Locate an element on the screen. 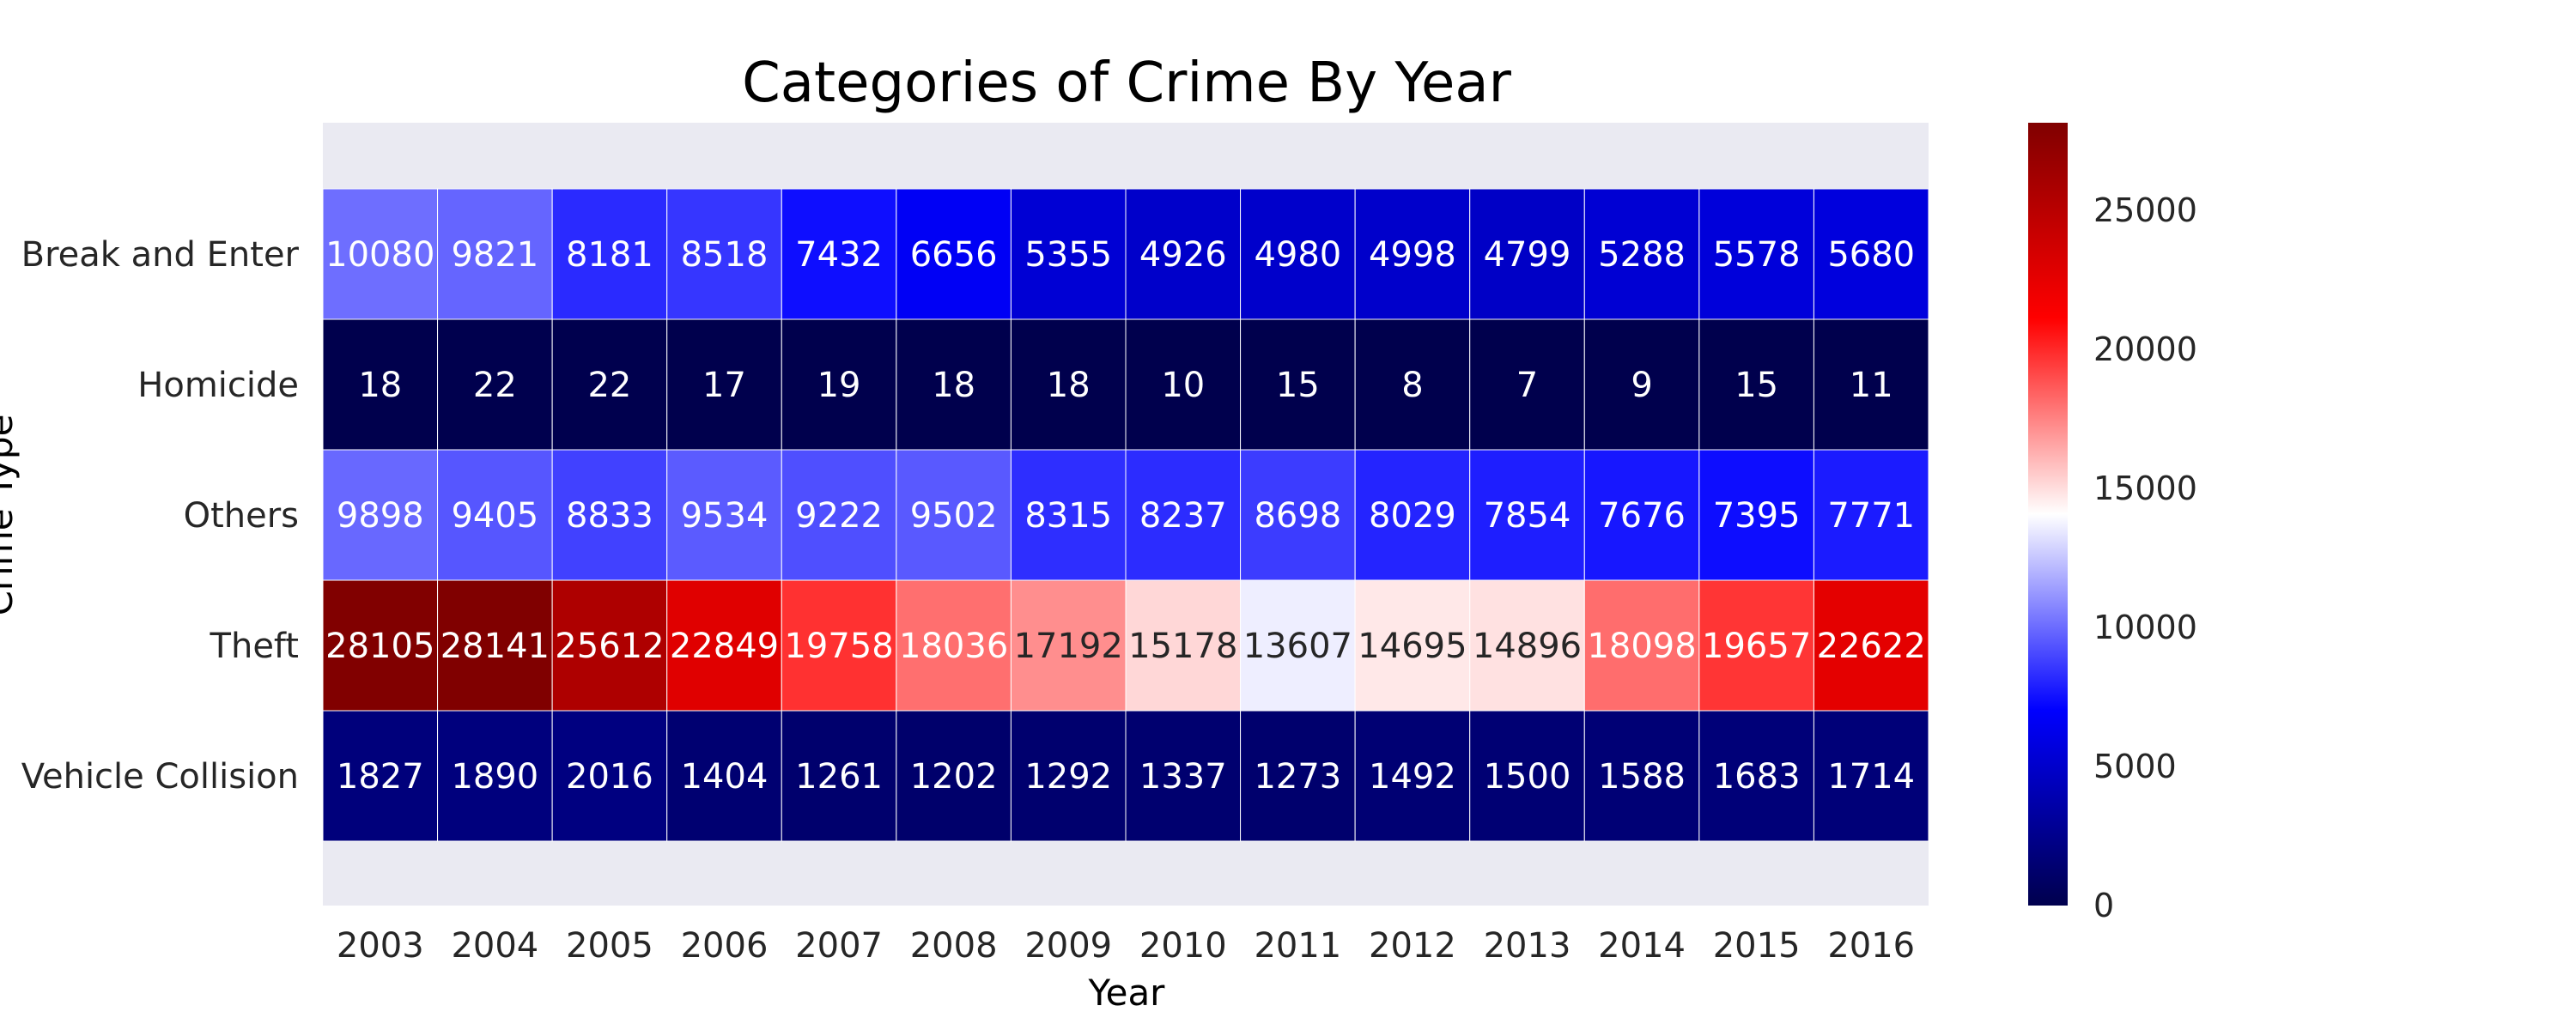 This screenshot has width=2576, height=1030. cell-value-label: 1261 is located at coordinates (839, 777).